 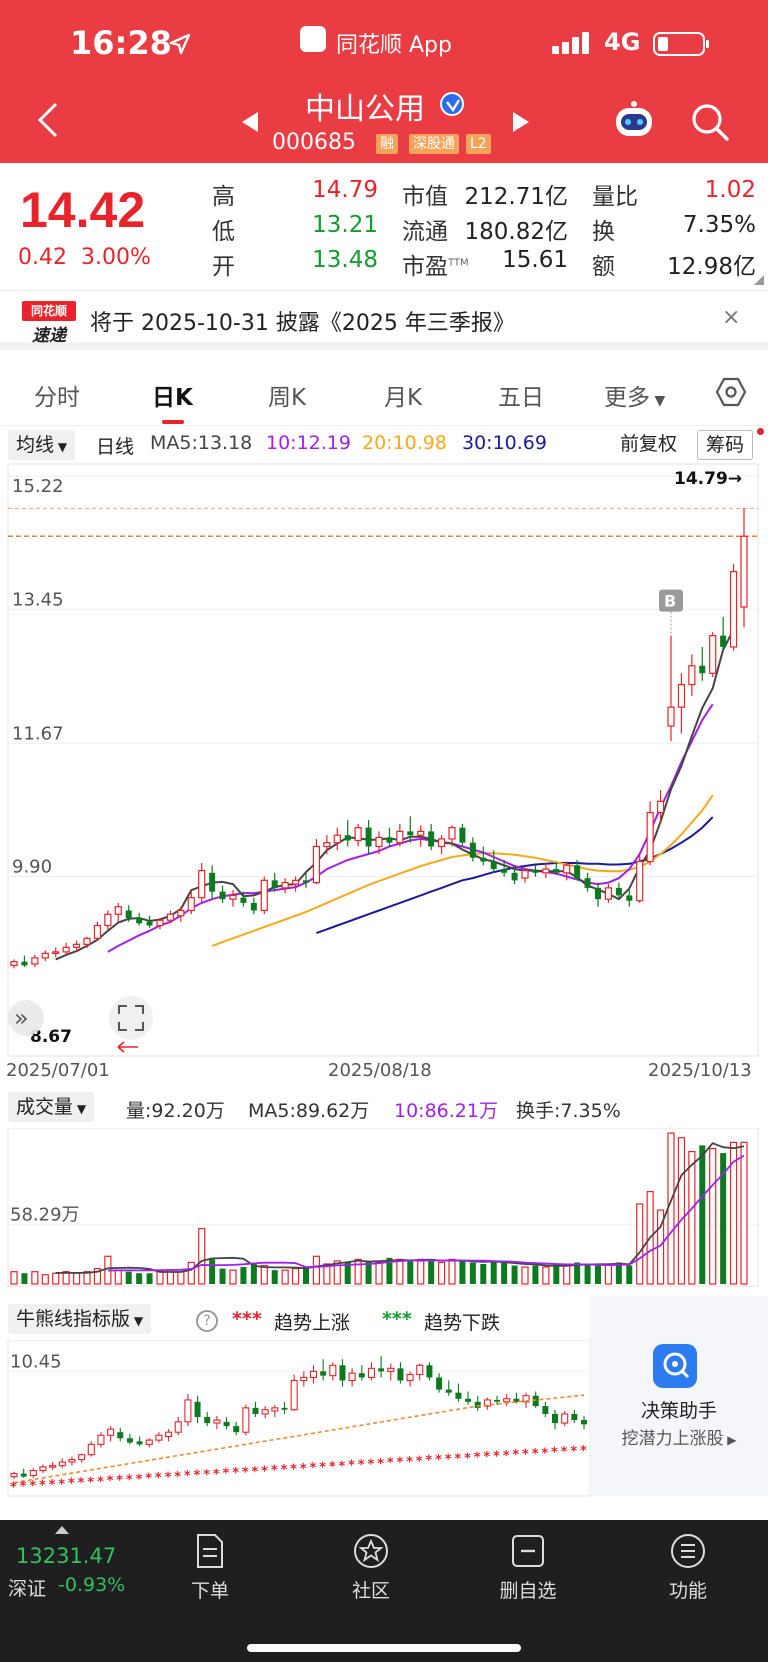 I want to click on expand-corner-icon, so click(x=759, y=280).